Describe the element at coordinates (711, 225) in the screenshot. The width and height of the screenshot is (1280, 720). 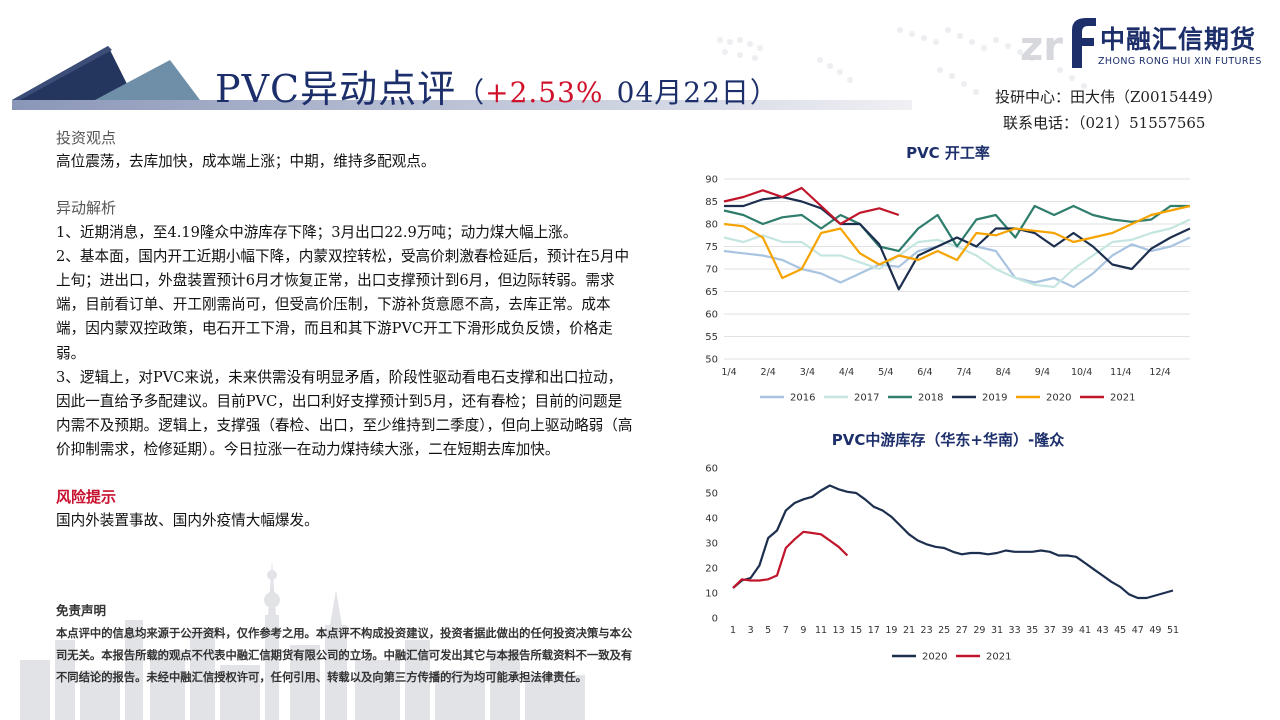
I see `y-tick-label: 80` at that location.